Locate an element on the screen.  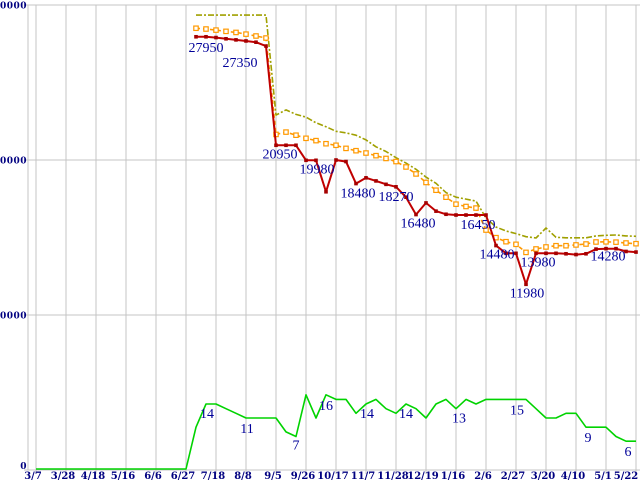
x-axis-label: 9/5 is located at coordinates (273, 475).